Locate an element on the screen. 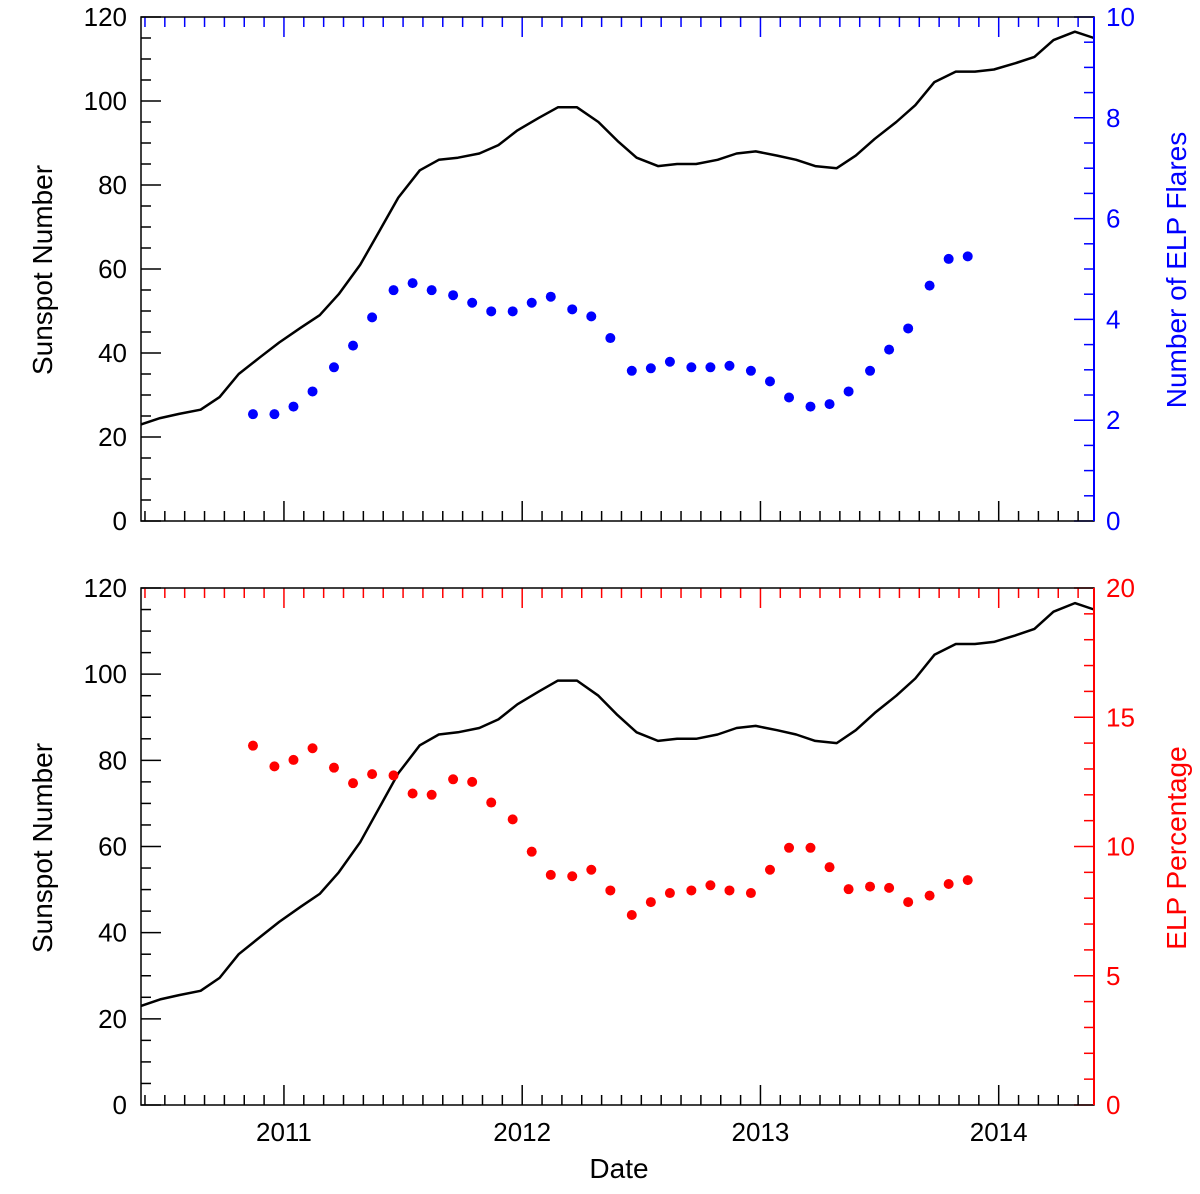  right-tick-label: 2 is located at coordinates (1113, 420).